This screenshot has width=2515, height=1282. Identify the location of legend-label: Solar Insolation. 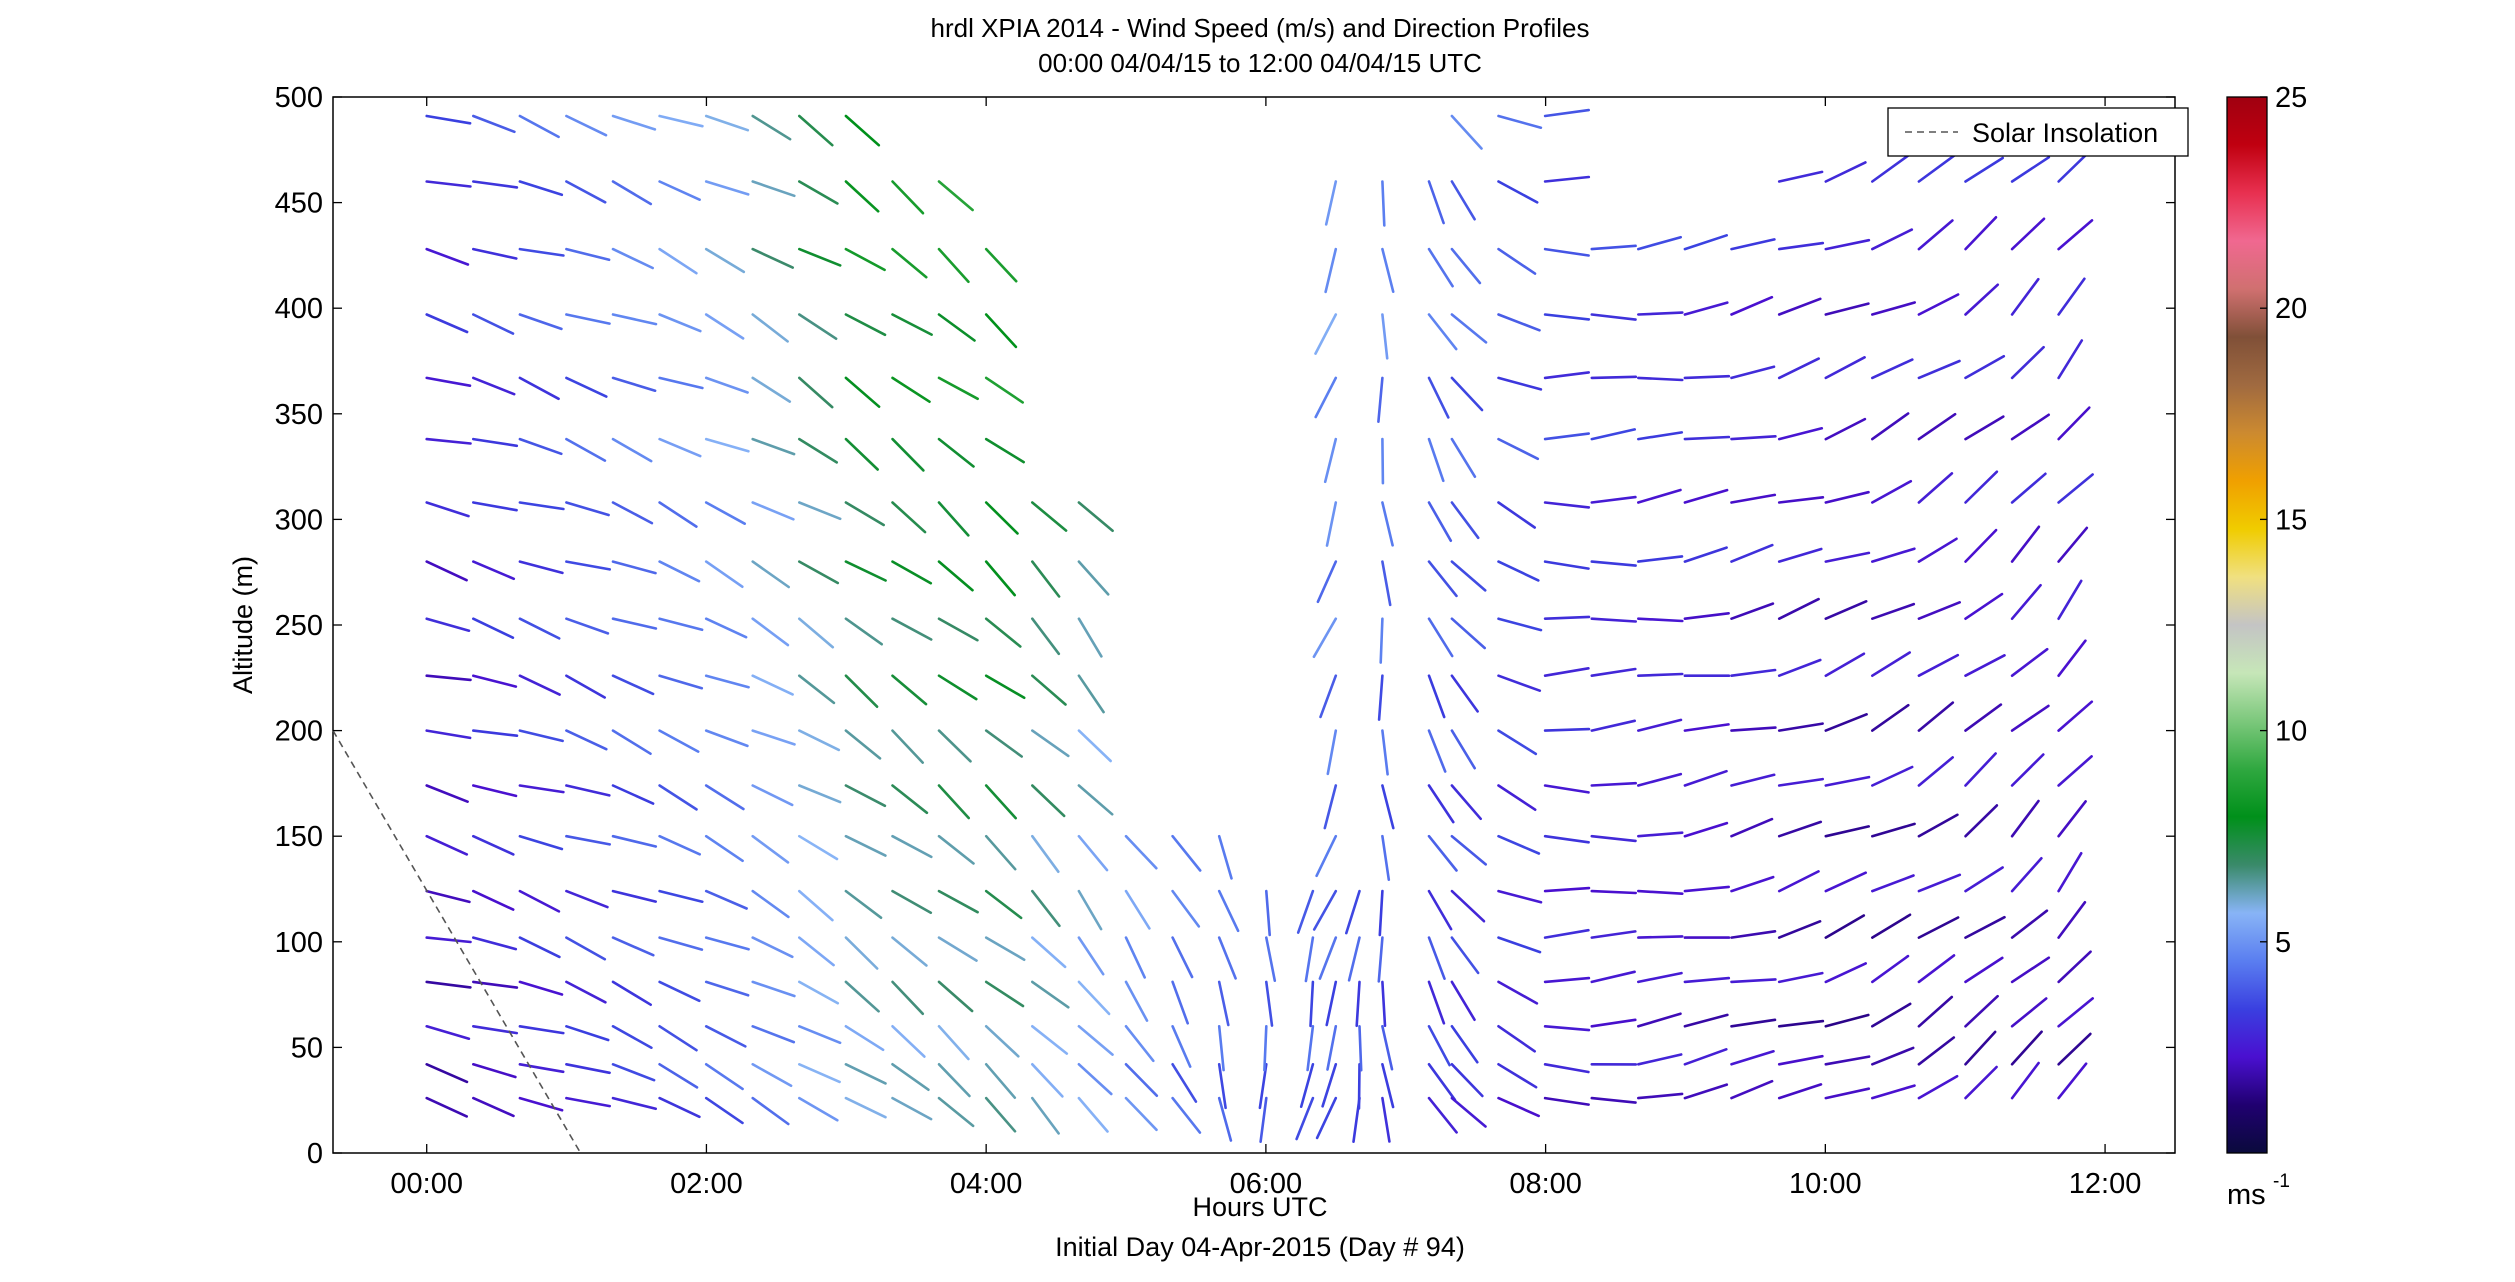
(2065, 133).